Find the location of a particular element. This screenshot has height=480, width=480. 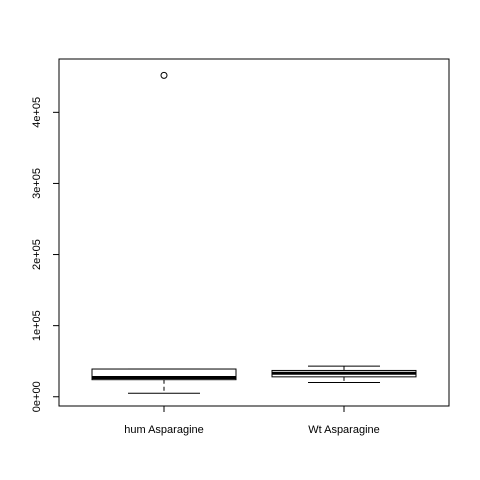

x-category-label: hum Asparagine is located at coordinates (164, 430).